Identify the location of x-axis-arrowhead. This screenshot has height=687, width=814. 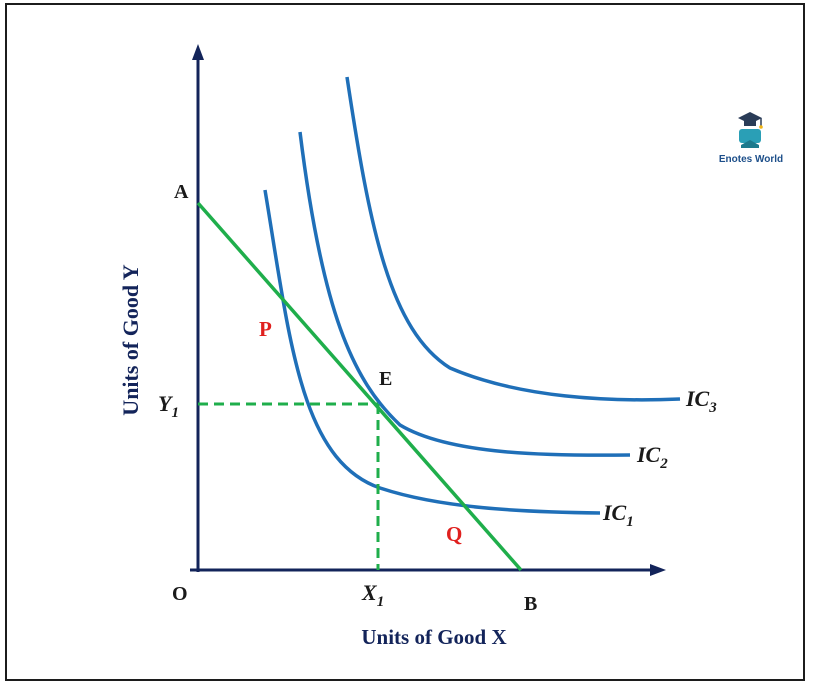
(658, 570).